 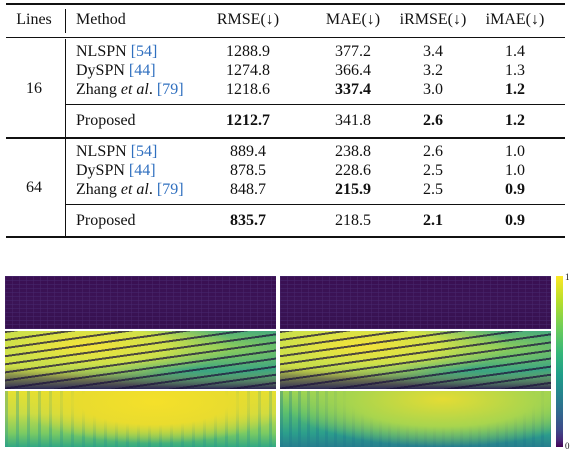 What do you see at coordinates (433, 51) in the screenshot?
I see `irmse-value: 3.4` at bounding box center [433, 51].